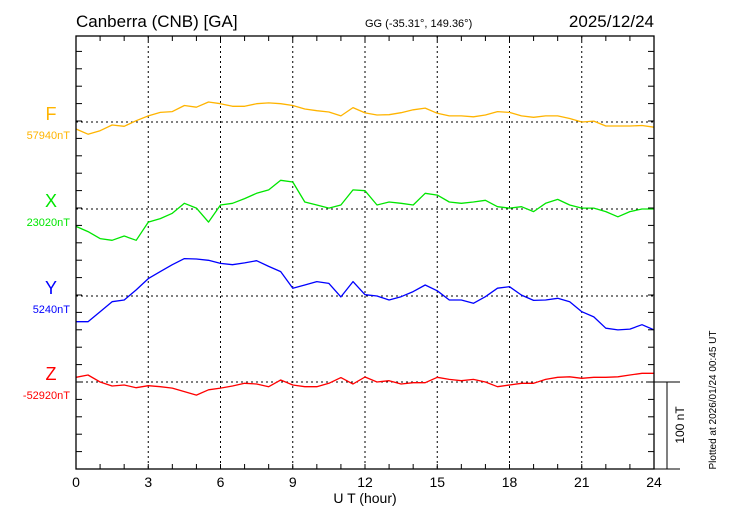 Image resolution: width=730 pixels, height=520 pixels. Describe the element at coordinates (46, 396) in the screenshot. I see `baseline-label-z: -52920nT` at that location.